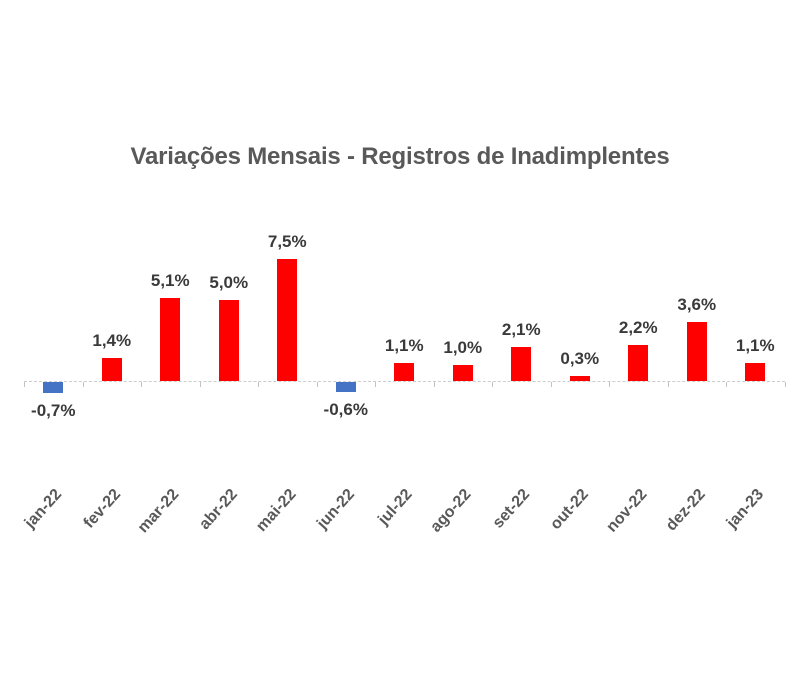  Describe the element at coordinates (43, 508) in the screenshot. I see `x-axis-label-jan-22: jan-22` at that location.